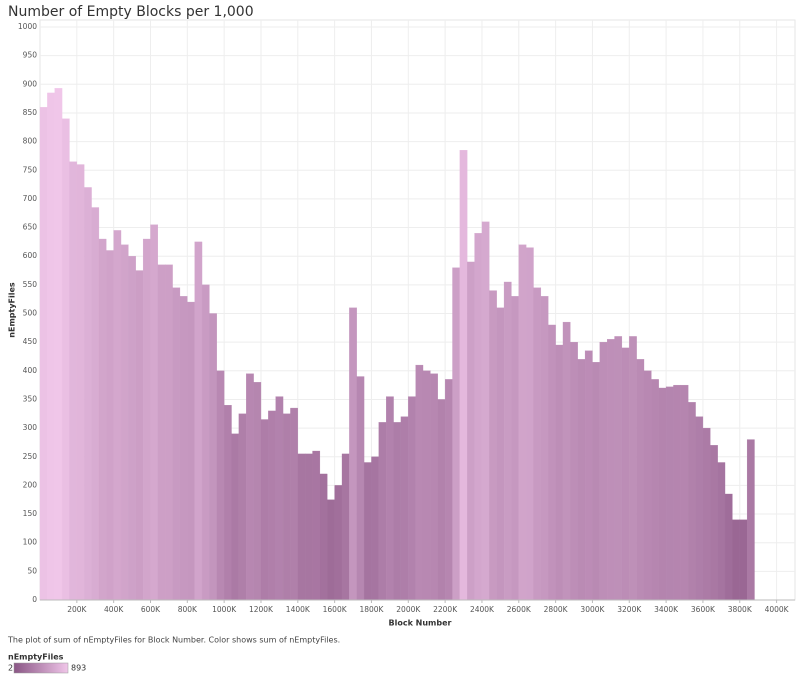 The height and width of the screenshot is (684, 800). What do you see at coordinates (30, 112) in the screenshot?
I see `y-tick-label: 850` at bounding box center [30, 112].